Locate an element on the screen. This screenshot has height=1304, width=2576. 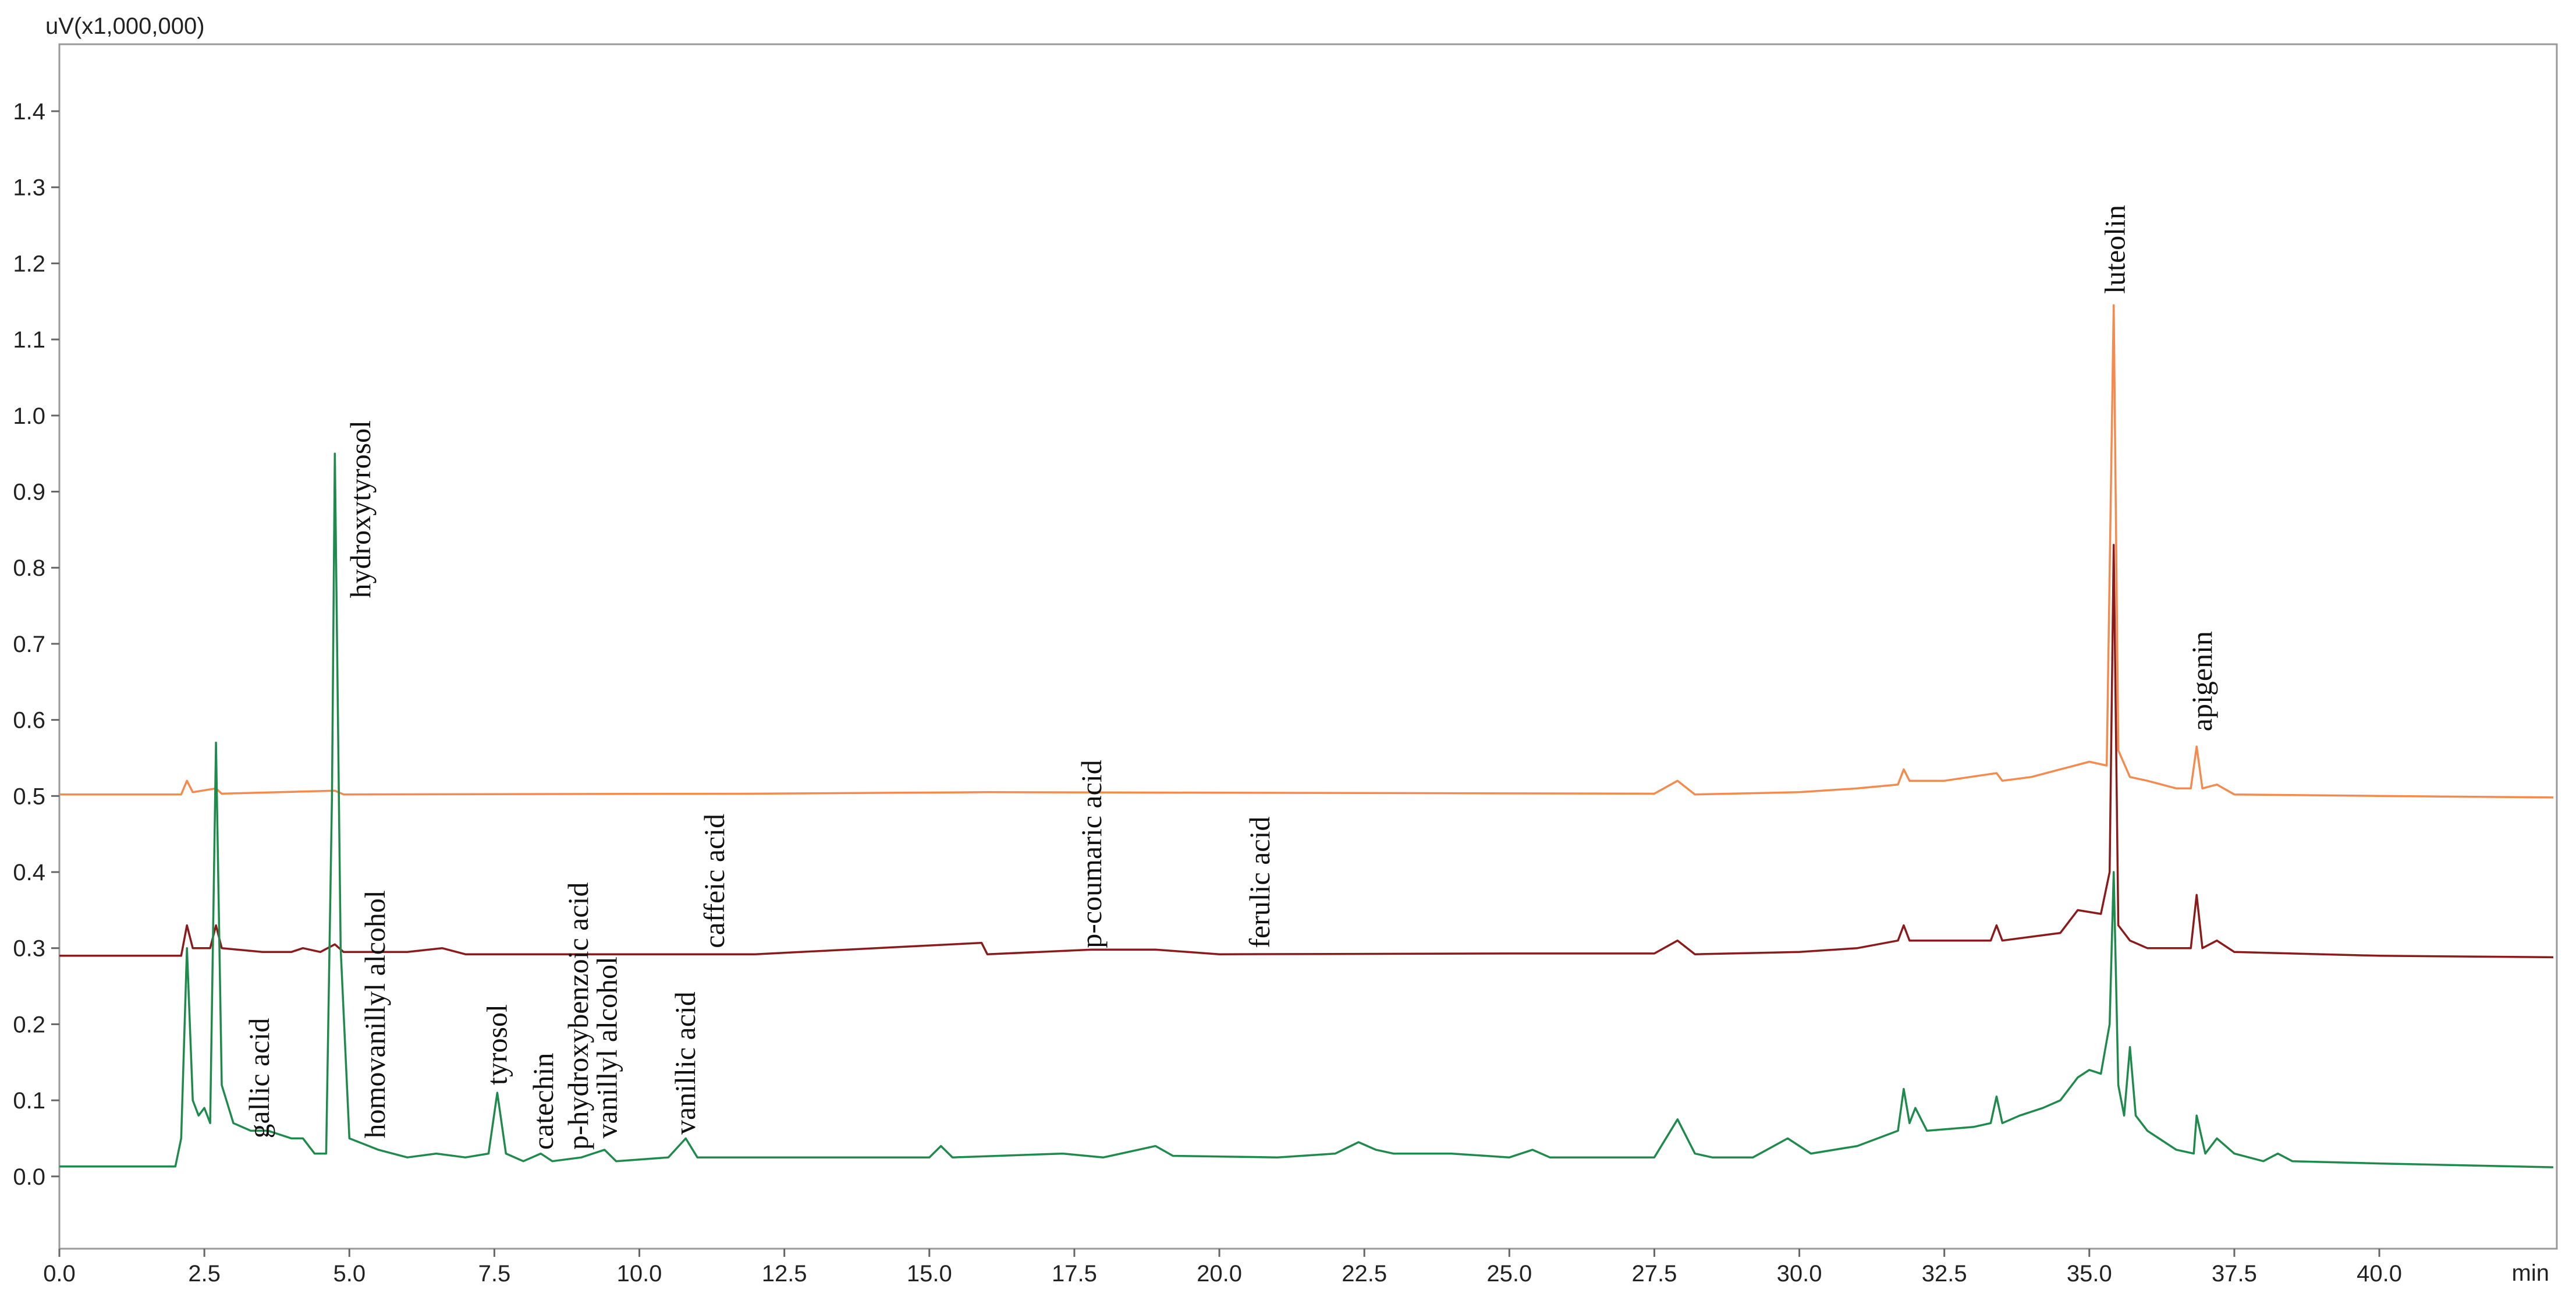
peak-label: homovanillyl alcohol is located at coordinates (375, 1014).